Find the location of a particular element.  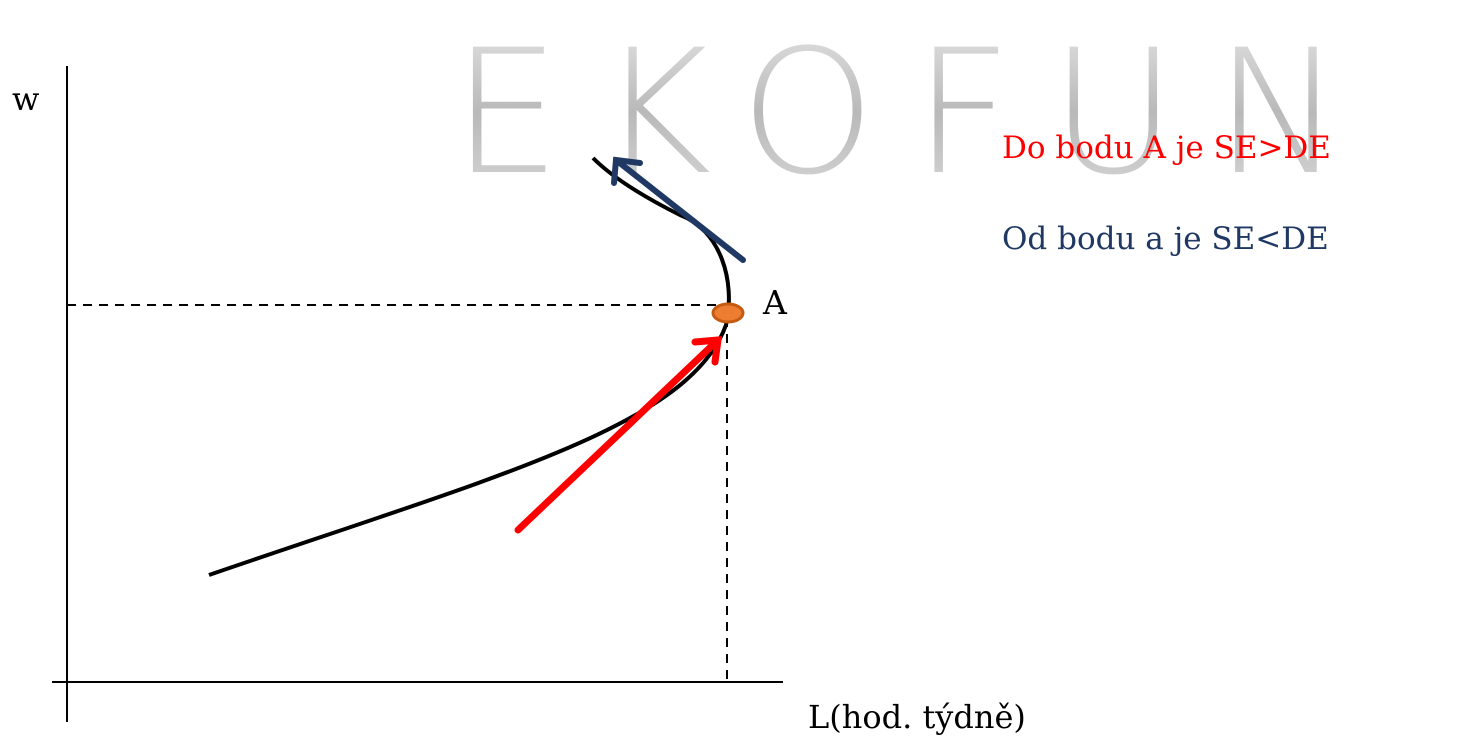

point-a-marker is located at coordinates (728, 313).